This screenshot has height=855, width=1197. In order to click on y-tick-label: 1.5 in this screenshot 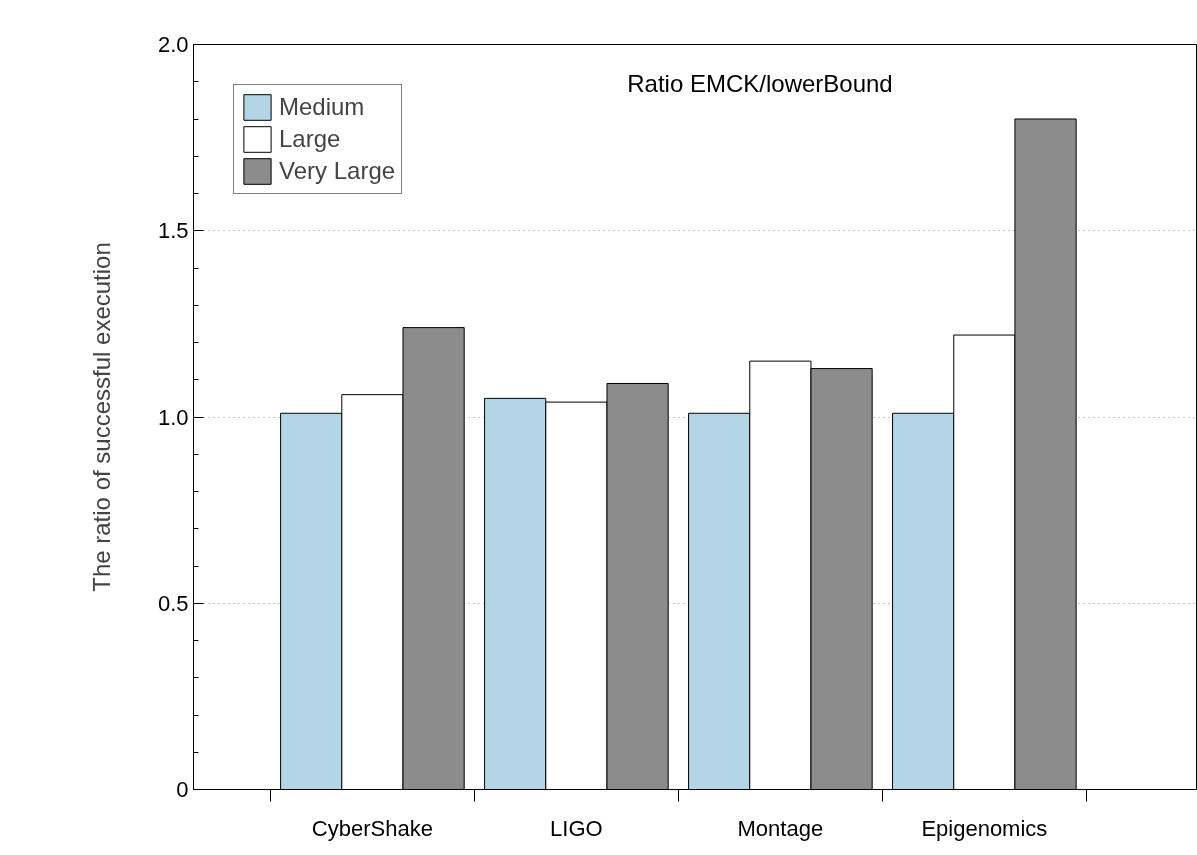, I will do `click(173, 231)`.